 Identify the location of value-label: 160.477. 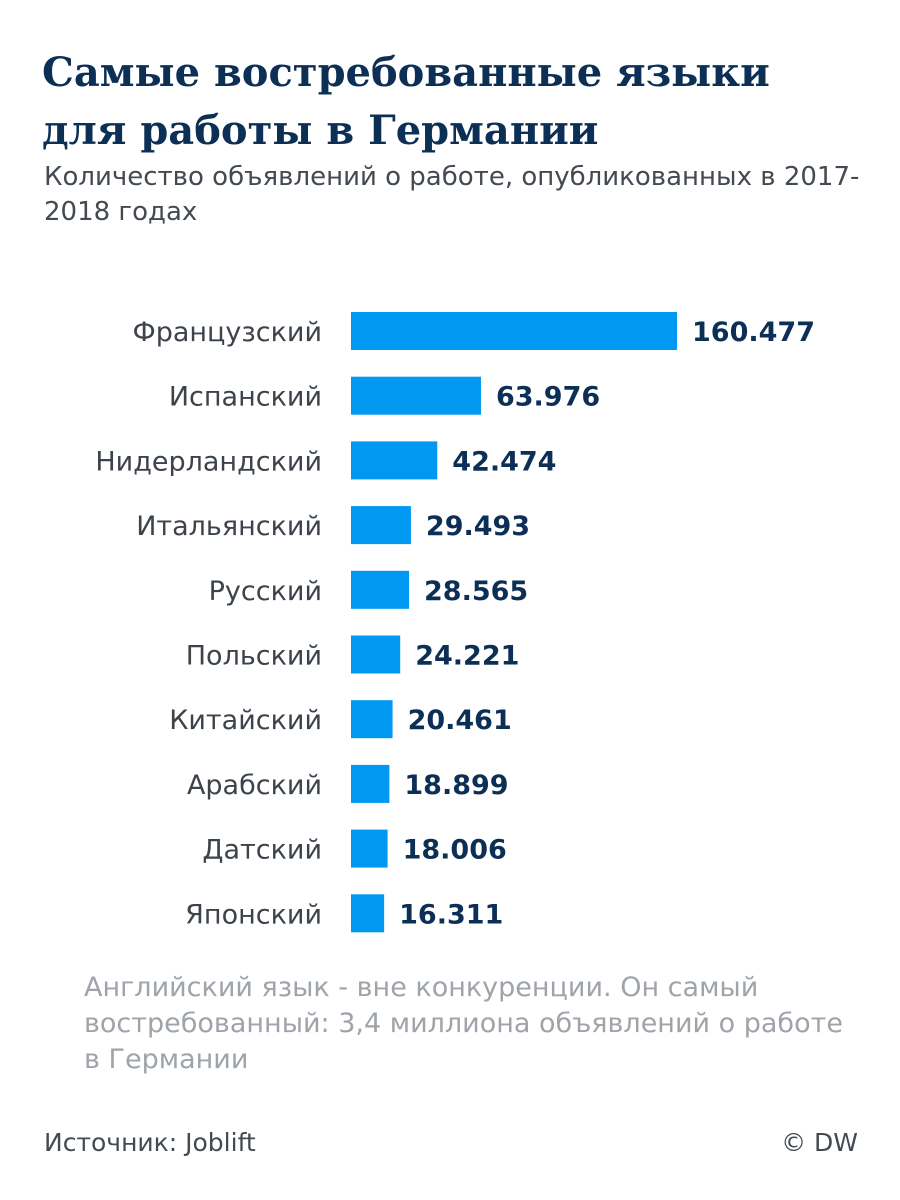
(753, 332).